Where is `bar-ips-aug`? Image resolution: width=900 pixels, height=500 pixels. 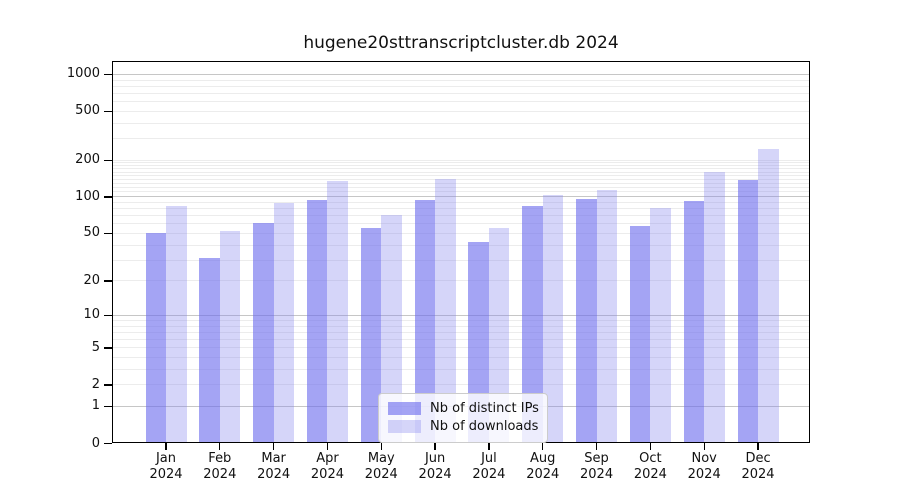
bar-ips-aug is located at coordinates (532, 324).